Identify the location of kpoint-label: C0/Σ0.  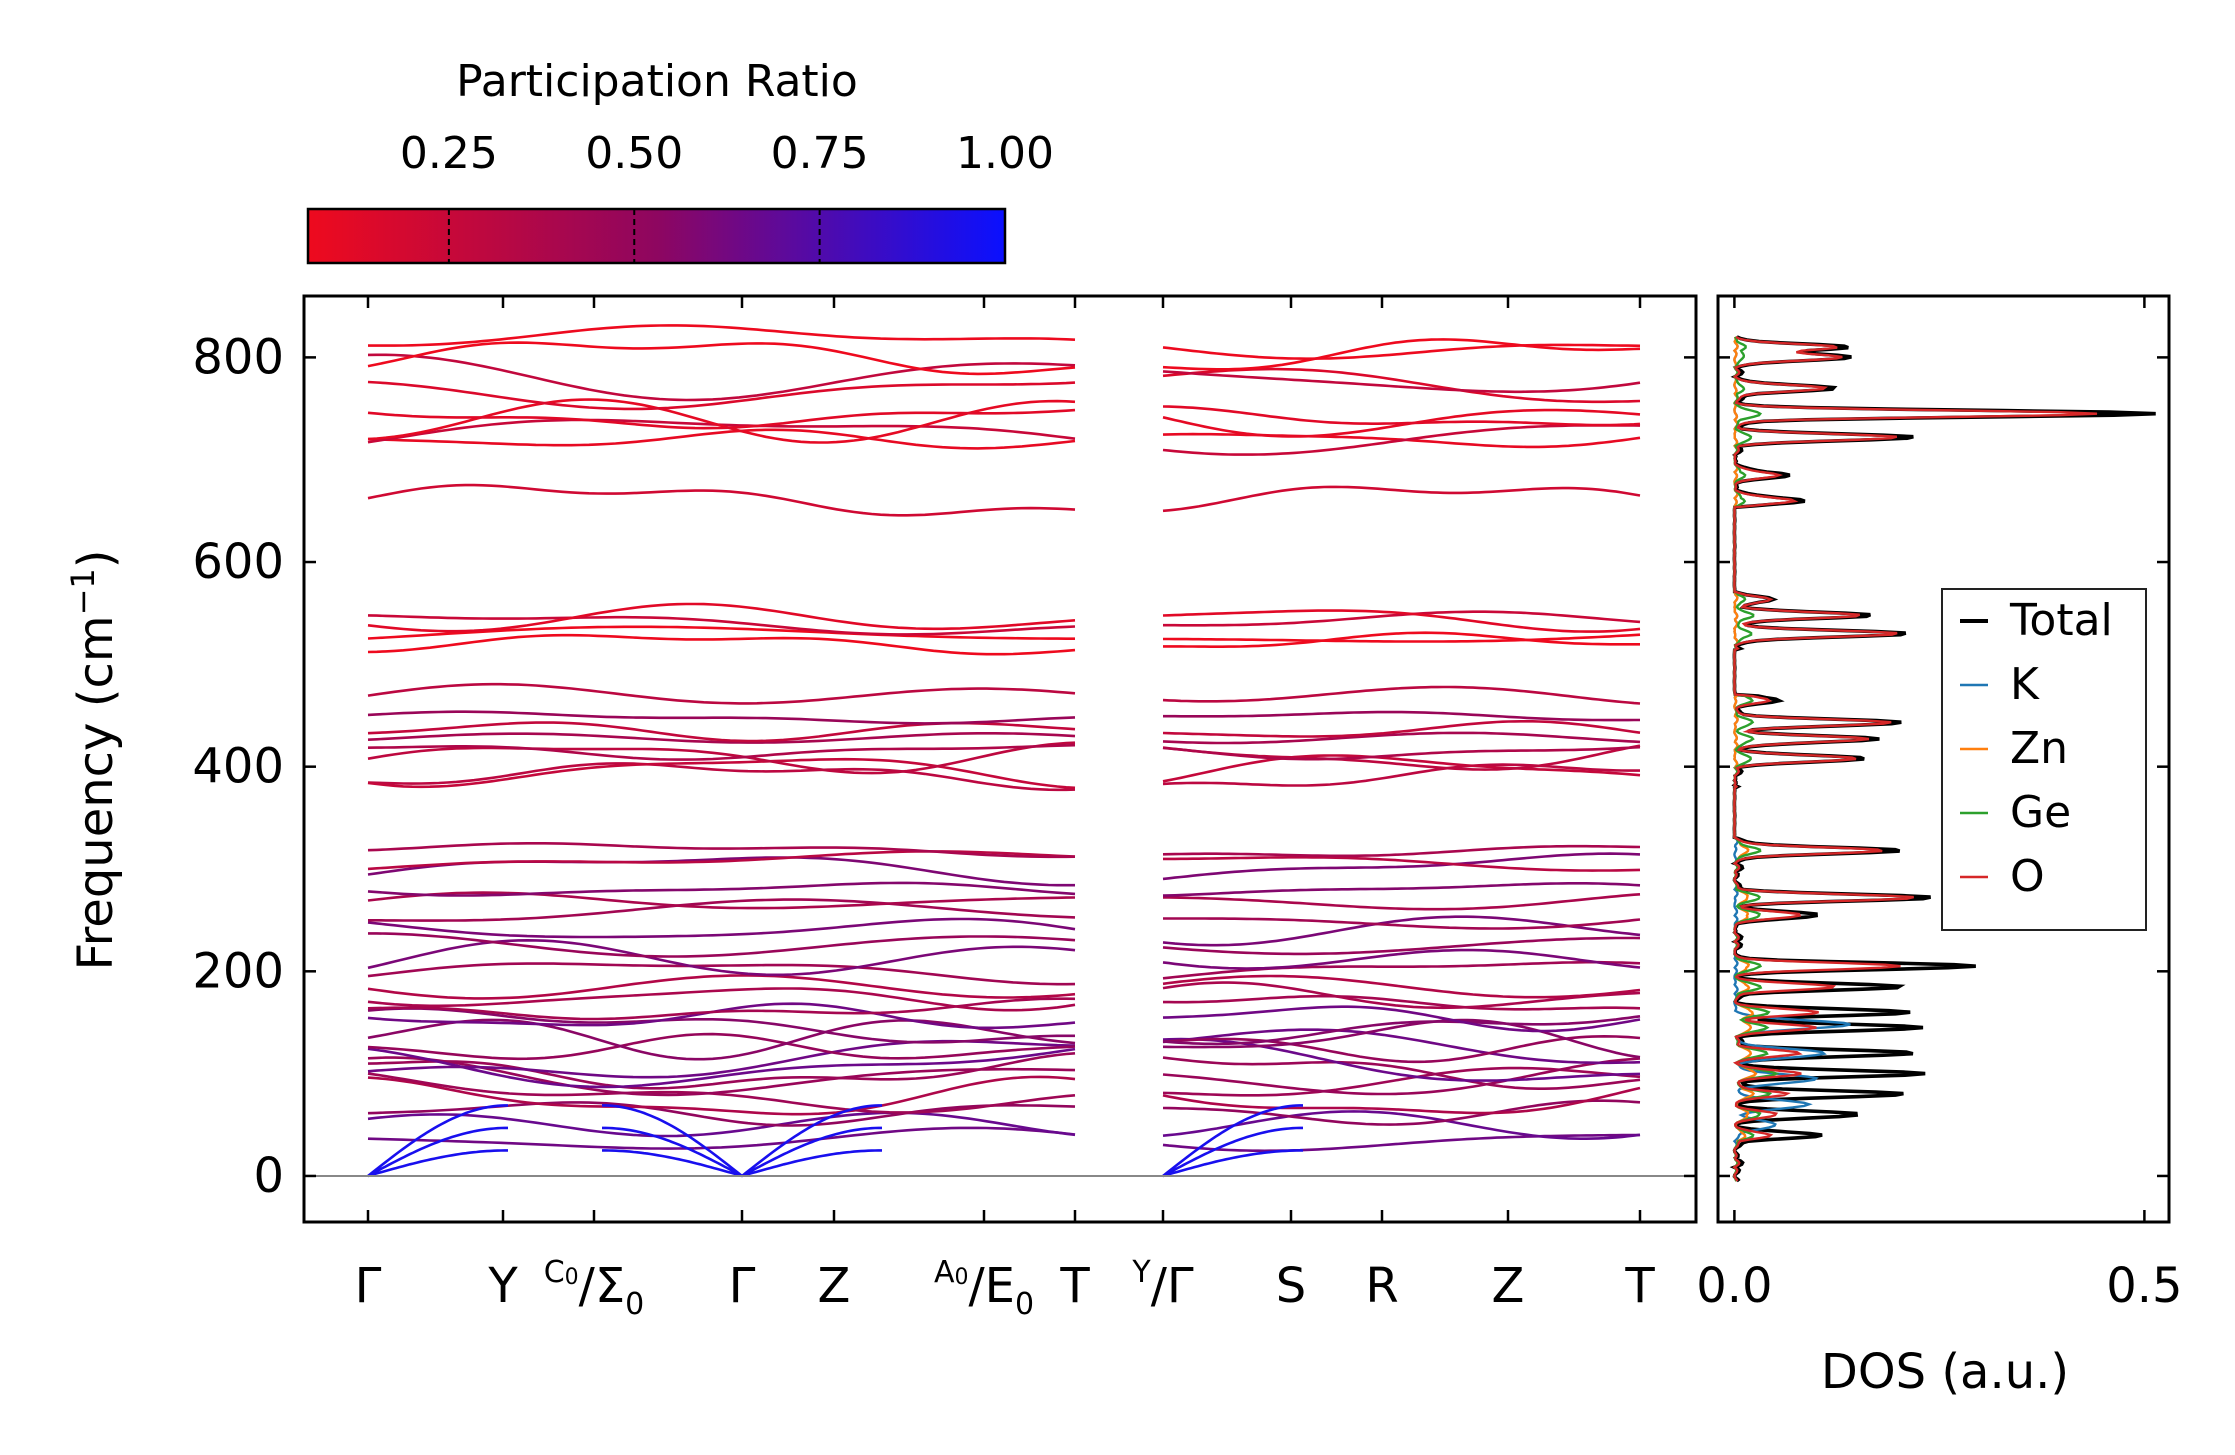
(594, 1288).